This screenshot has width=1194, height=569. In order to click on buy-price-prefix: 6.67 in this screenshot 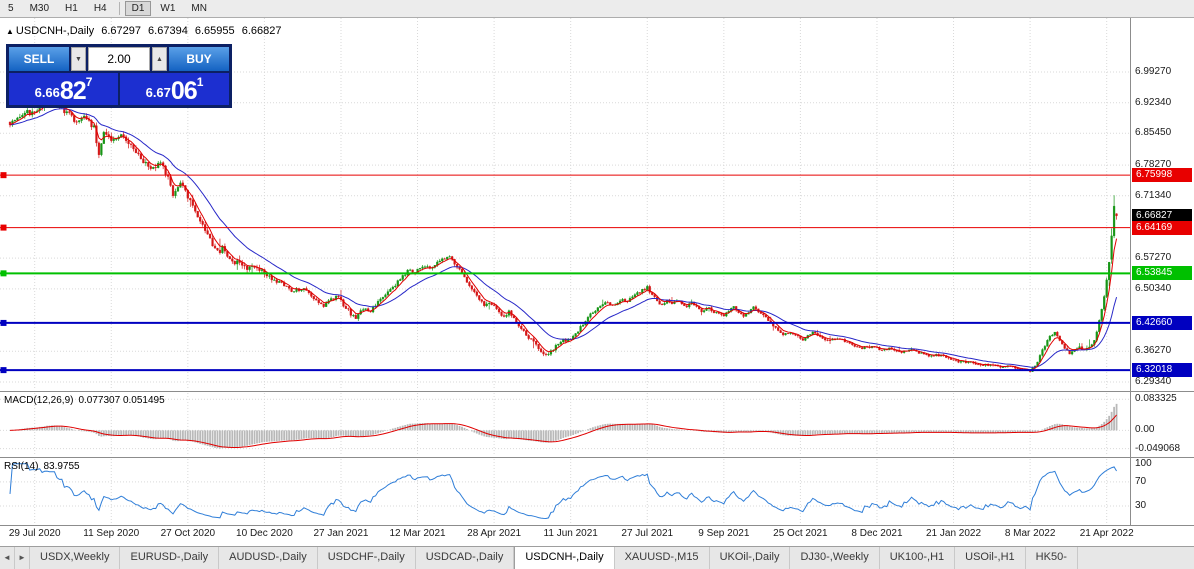, I will do `click(158, 92)`.